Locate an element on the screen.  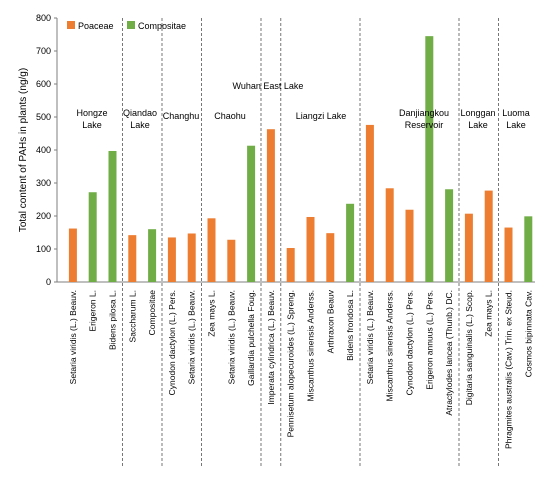
category-label: Saccharum L. is located at coordinates (132, 316).